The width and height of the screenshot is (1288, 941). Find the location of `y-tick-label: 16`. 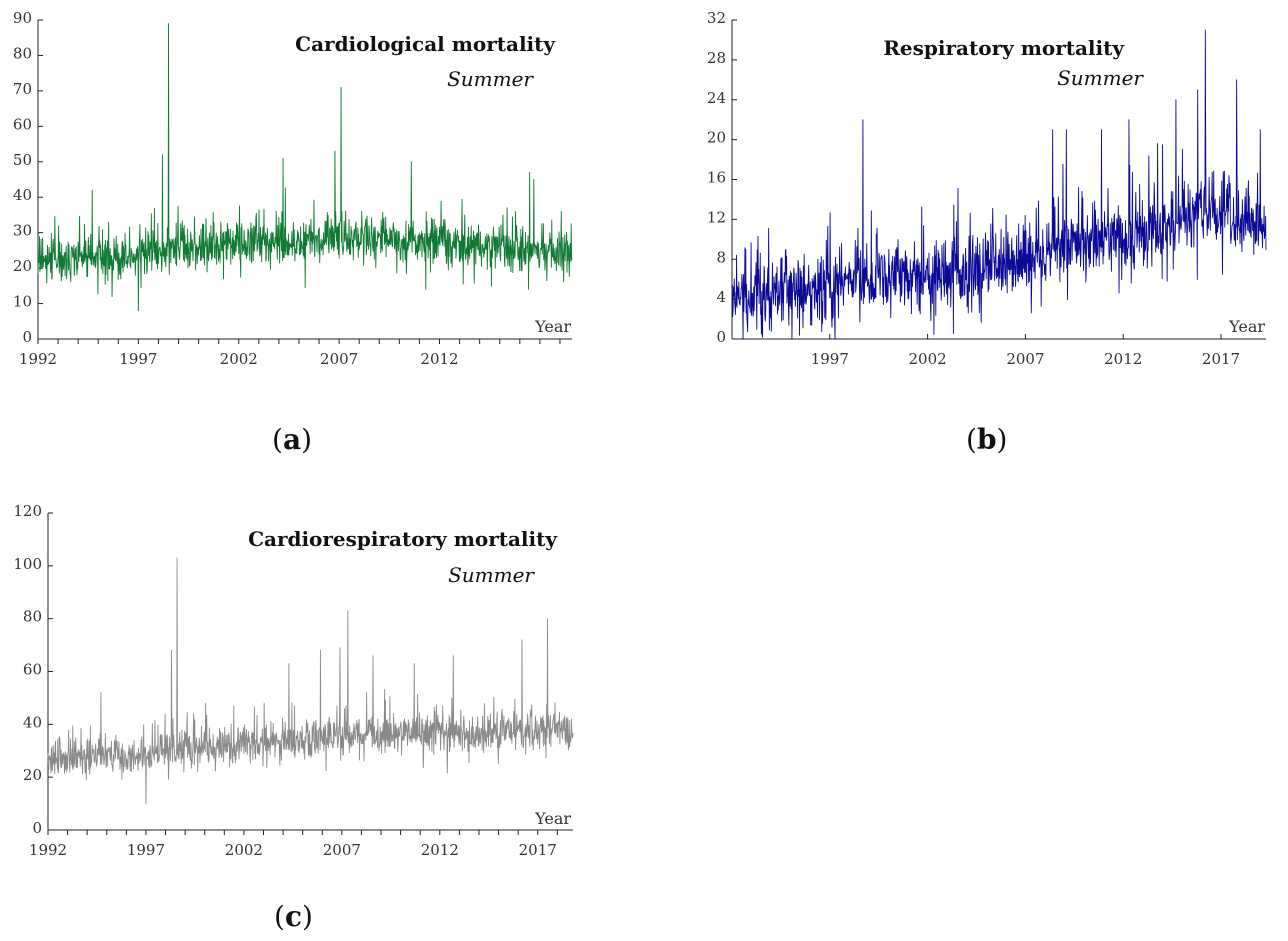

y-tick-label: 16 is located at coordinates (716, 178).